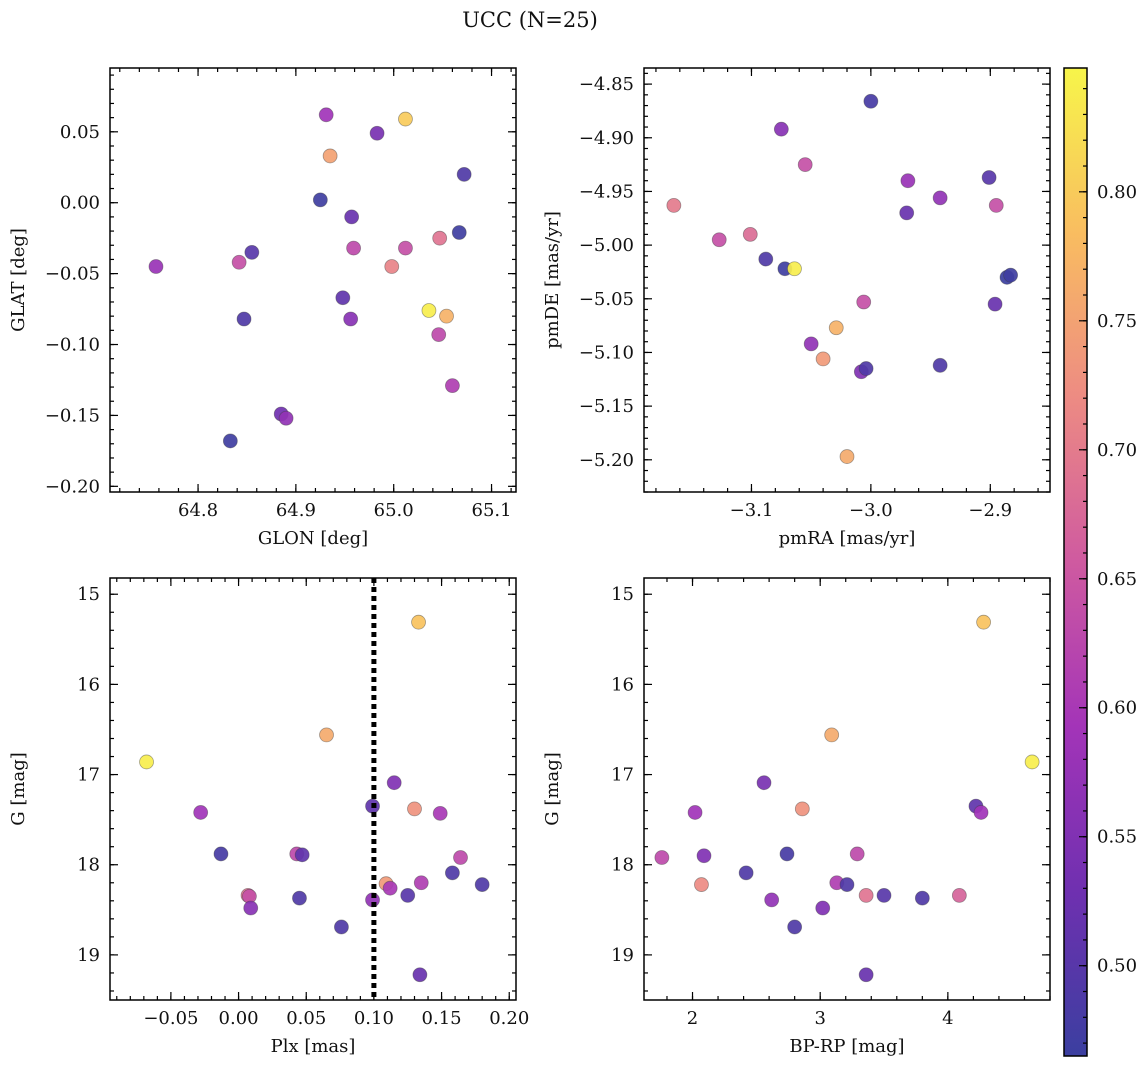 Image resolution: width=1148 pixels, height=1068 pixels. Describe the element at coordinates (606, 245) in the screenshot. I see `y-tick-label: −5.00` at that location.